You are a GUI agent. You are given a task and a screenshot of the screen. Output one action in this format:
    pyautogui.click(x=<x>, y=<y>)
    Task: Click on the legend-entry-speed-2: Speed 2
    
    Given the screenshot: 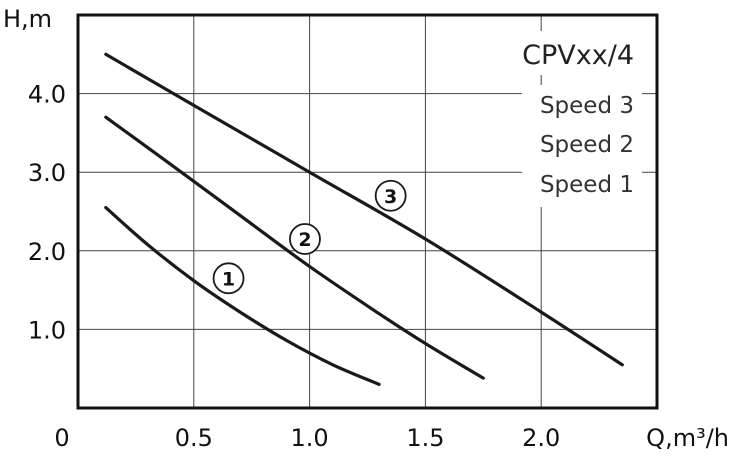 What is the action you would take?
    pyautogui.click(x=587, y=145)
    